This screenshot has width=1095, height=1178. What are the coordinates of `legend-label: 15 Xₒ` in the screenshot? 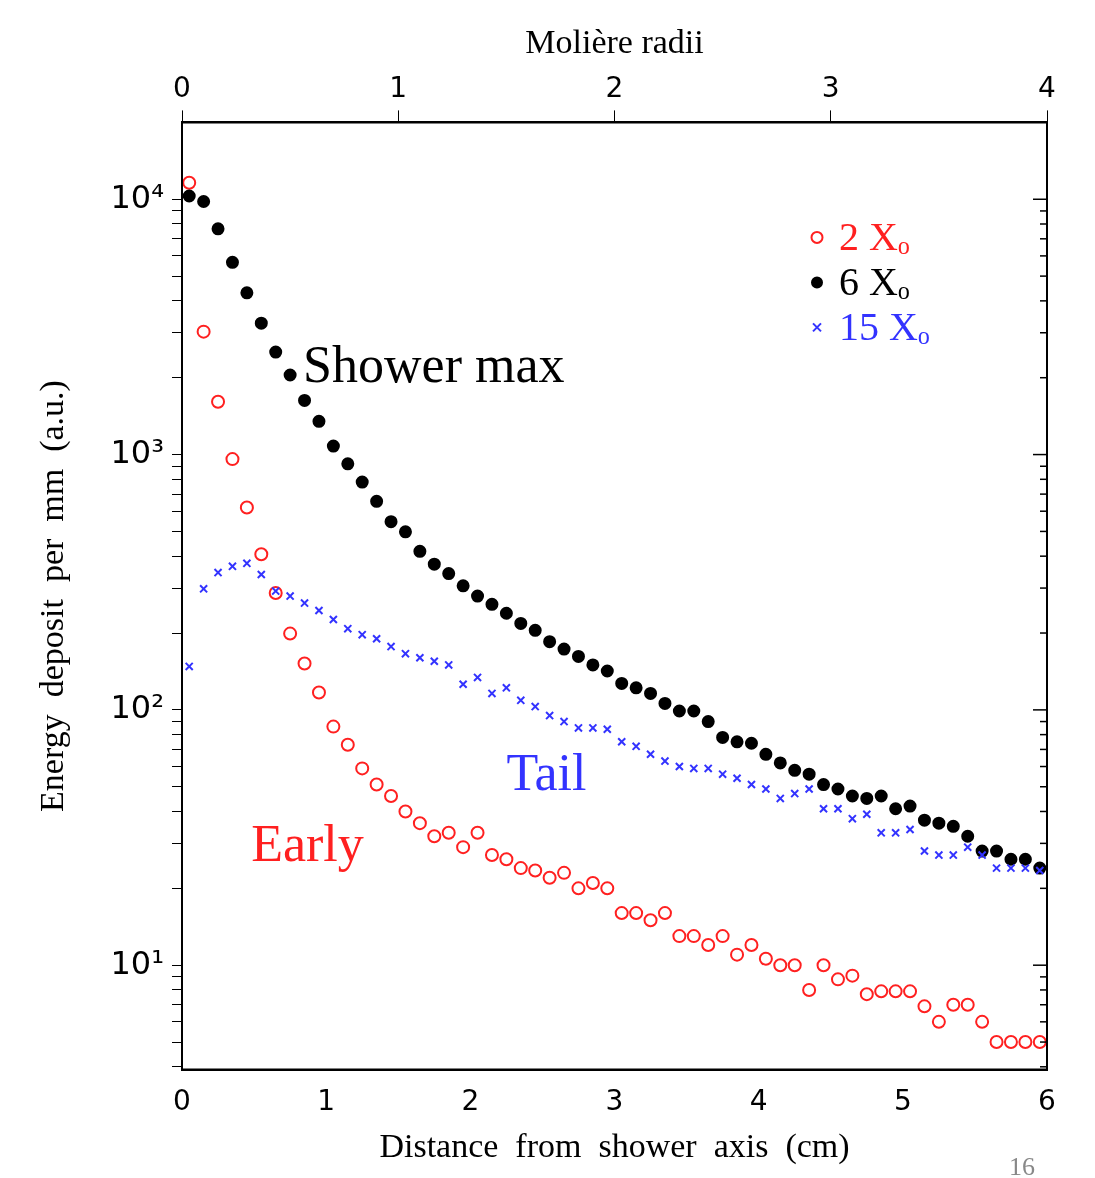 It's located at (884, 326).